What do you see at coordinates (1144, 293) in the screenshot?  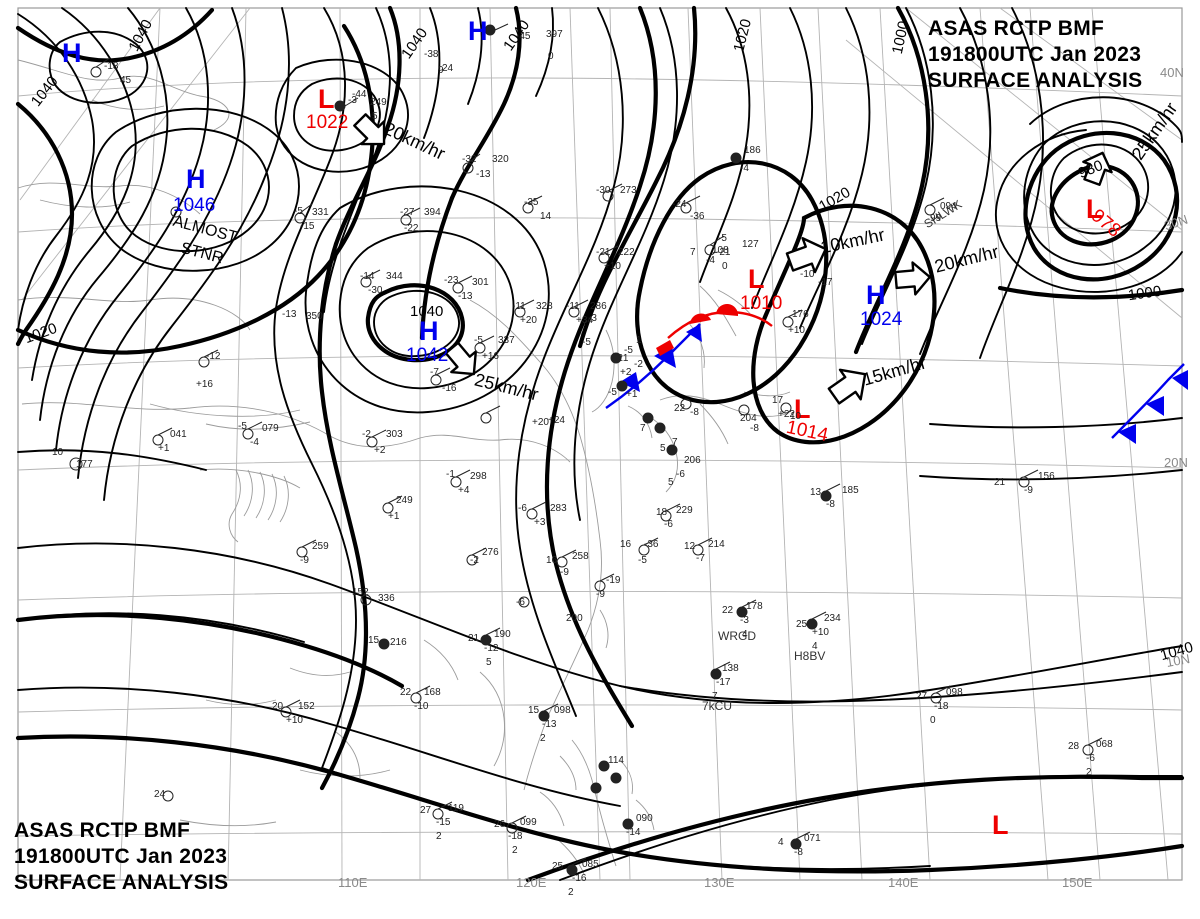 I see `isobar-label-8: 1000` at bounding box center [1144, 293].